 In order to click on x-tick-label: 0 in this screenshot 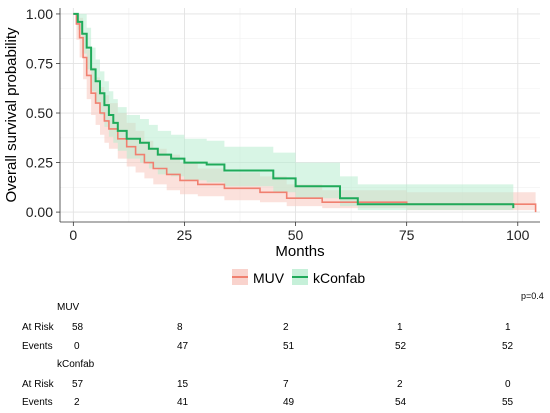, I will do `click(73, 235)`.